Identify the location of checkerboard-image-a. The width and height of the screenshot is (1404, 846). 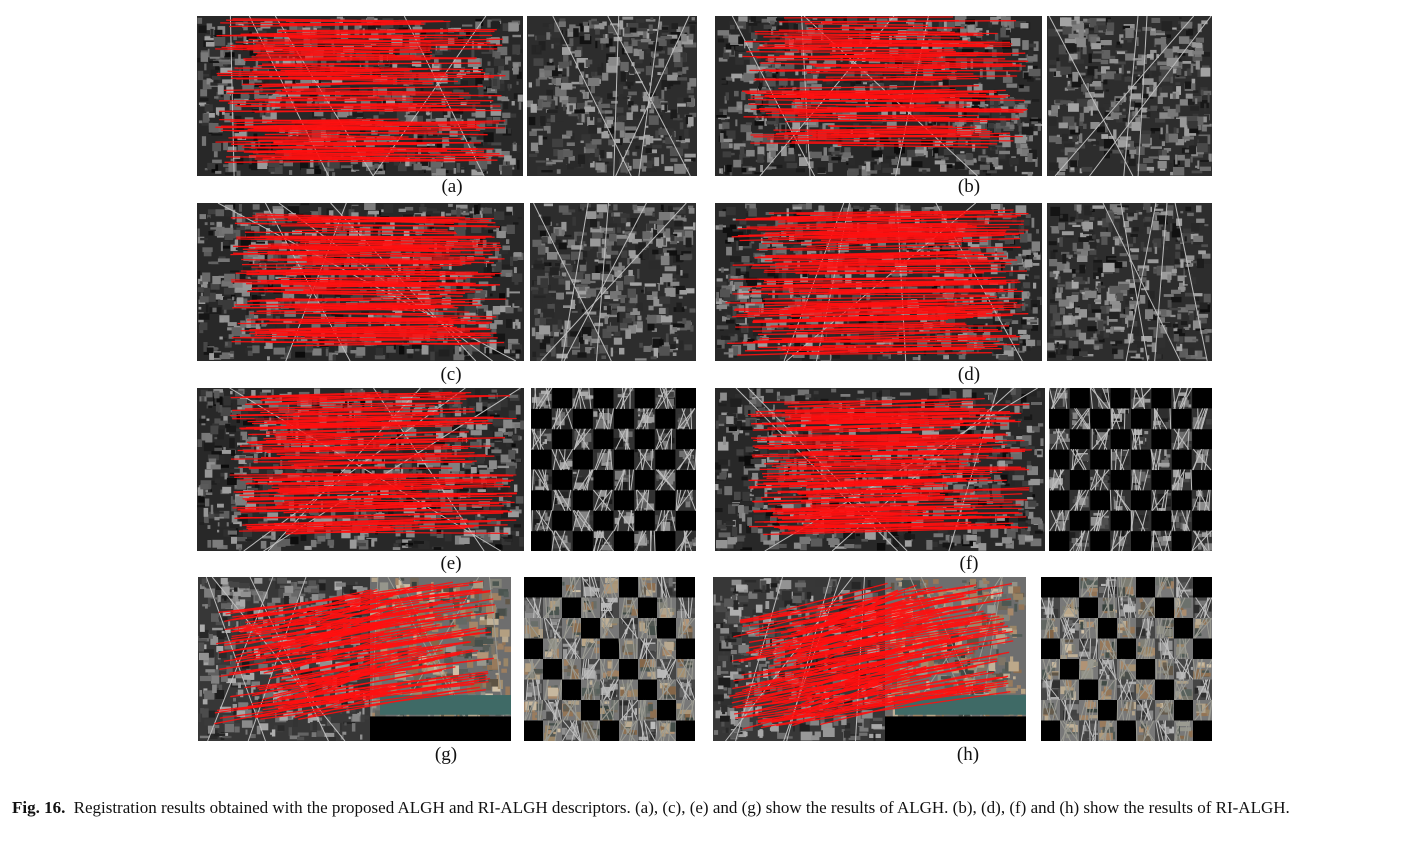
(612, 96).